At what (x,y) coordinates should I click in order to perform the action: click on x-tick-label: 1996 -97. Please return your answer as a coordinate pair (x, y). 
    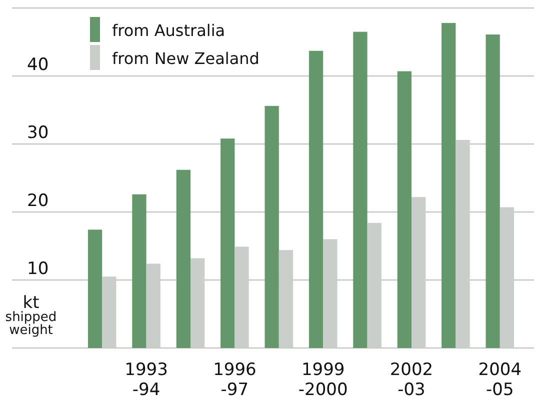
    Looking at the image, I should click on (234, 380).